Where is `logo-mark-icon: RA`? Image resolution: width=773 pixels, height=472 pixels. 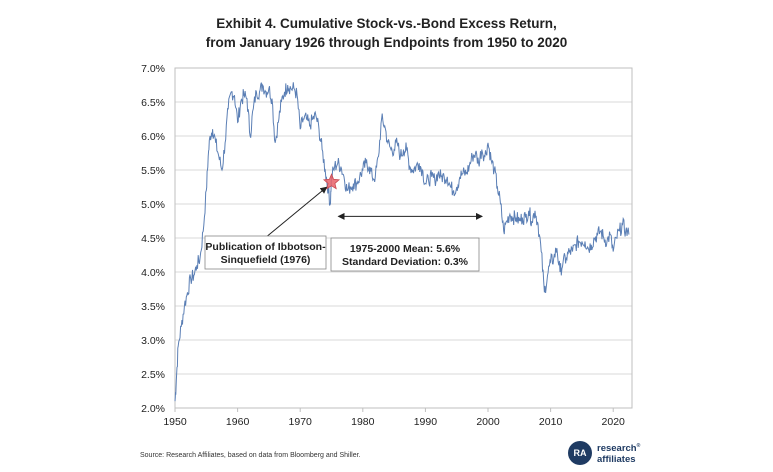 logo-mark-icon: RA is located at coordinates (580, 453).